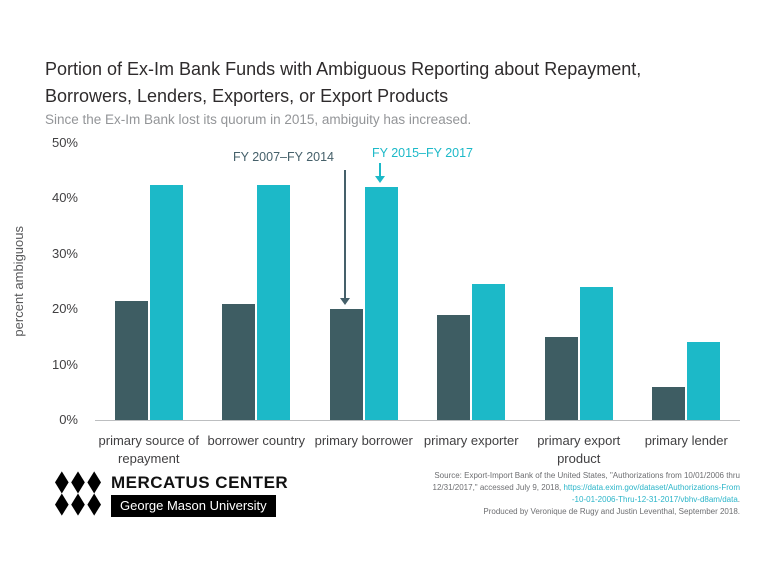 Image resolution: width=768 pixels, height=577 pixels. I want to click on category-label-4: primary exporter, so click(471, 440).